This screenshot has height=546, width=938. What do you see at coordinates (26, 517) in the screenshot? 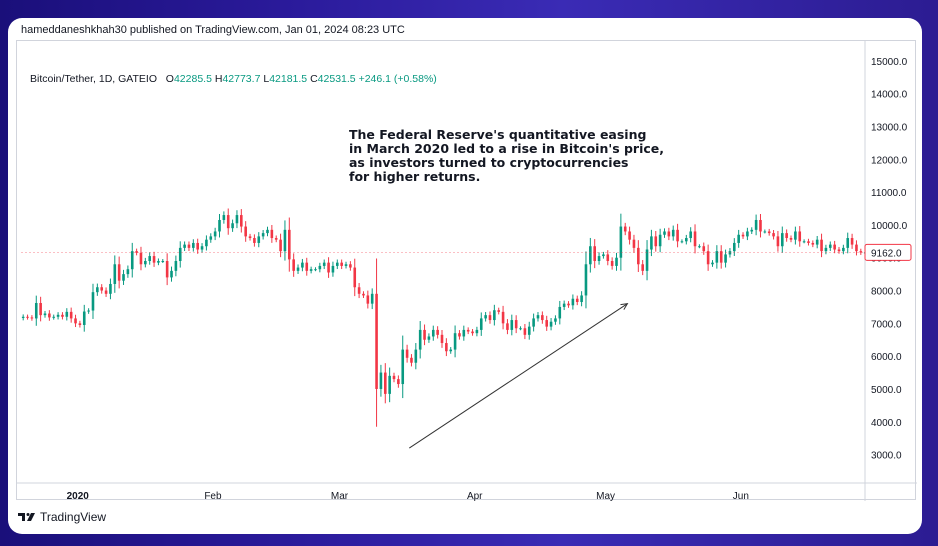
I see `tradingview-logo-icon` at bounding box center [26, 517].